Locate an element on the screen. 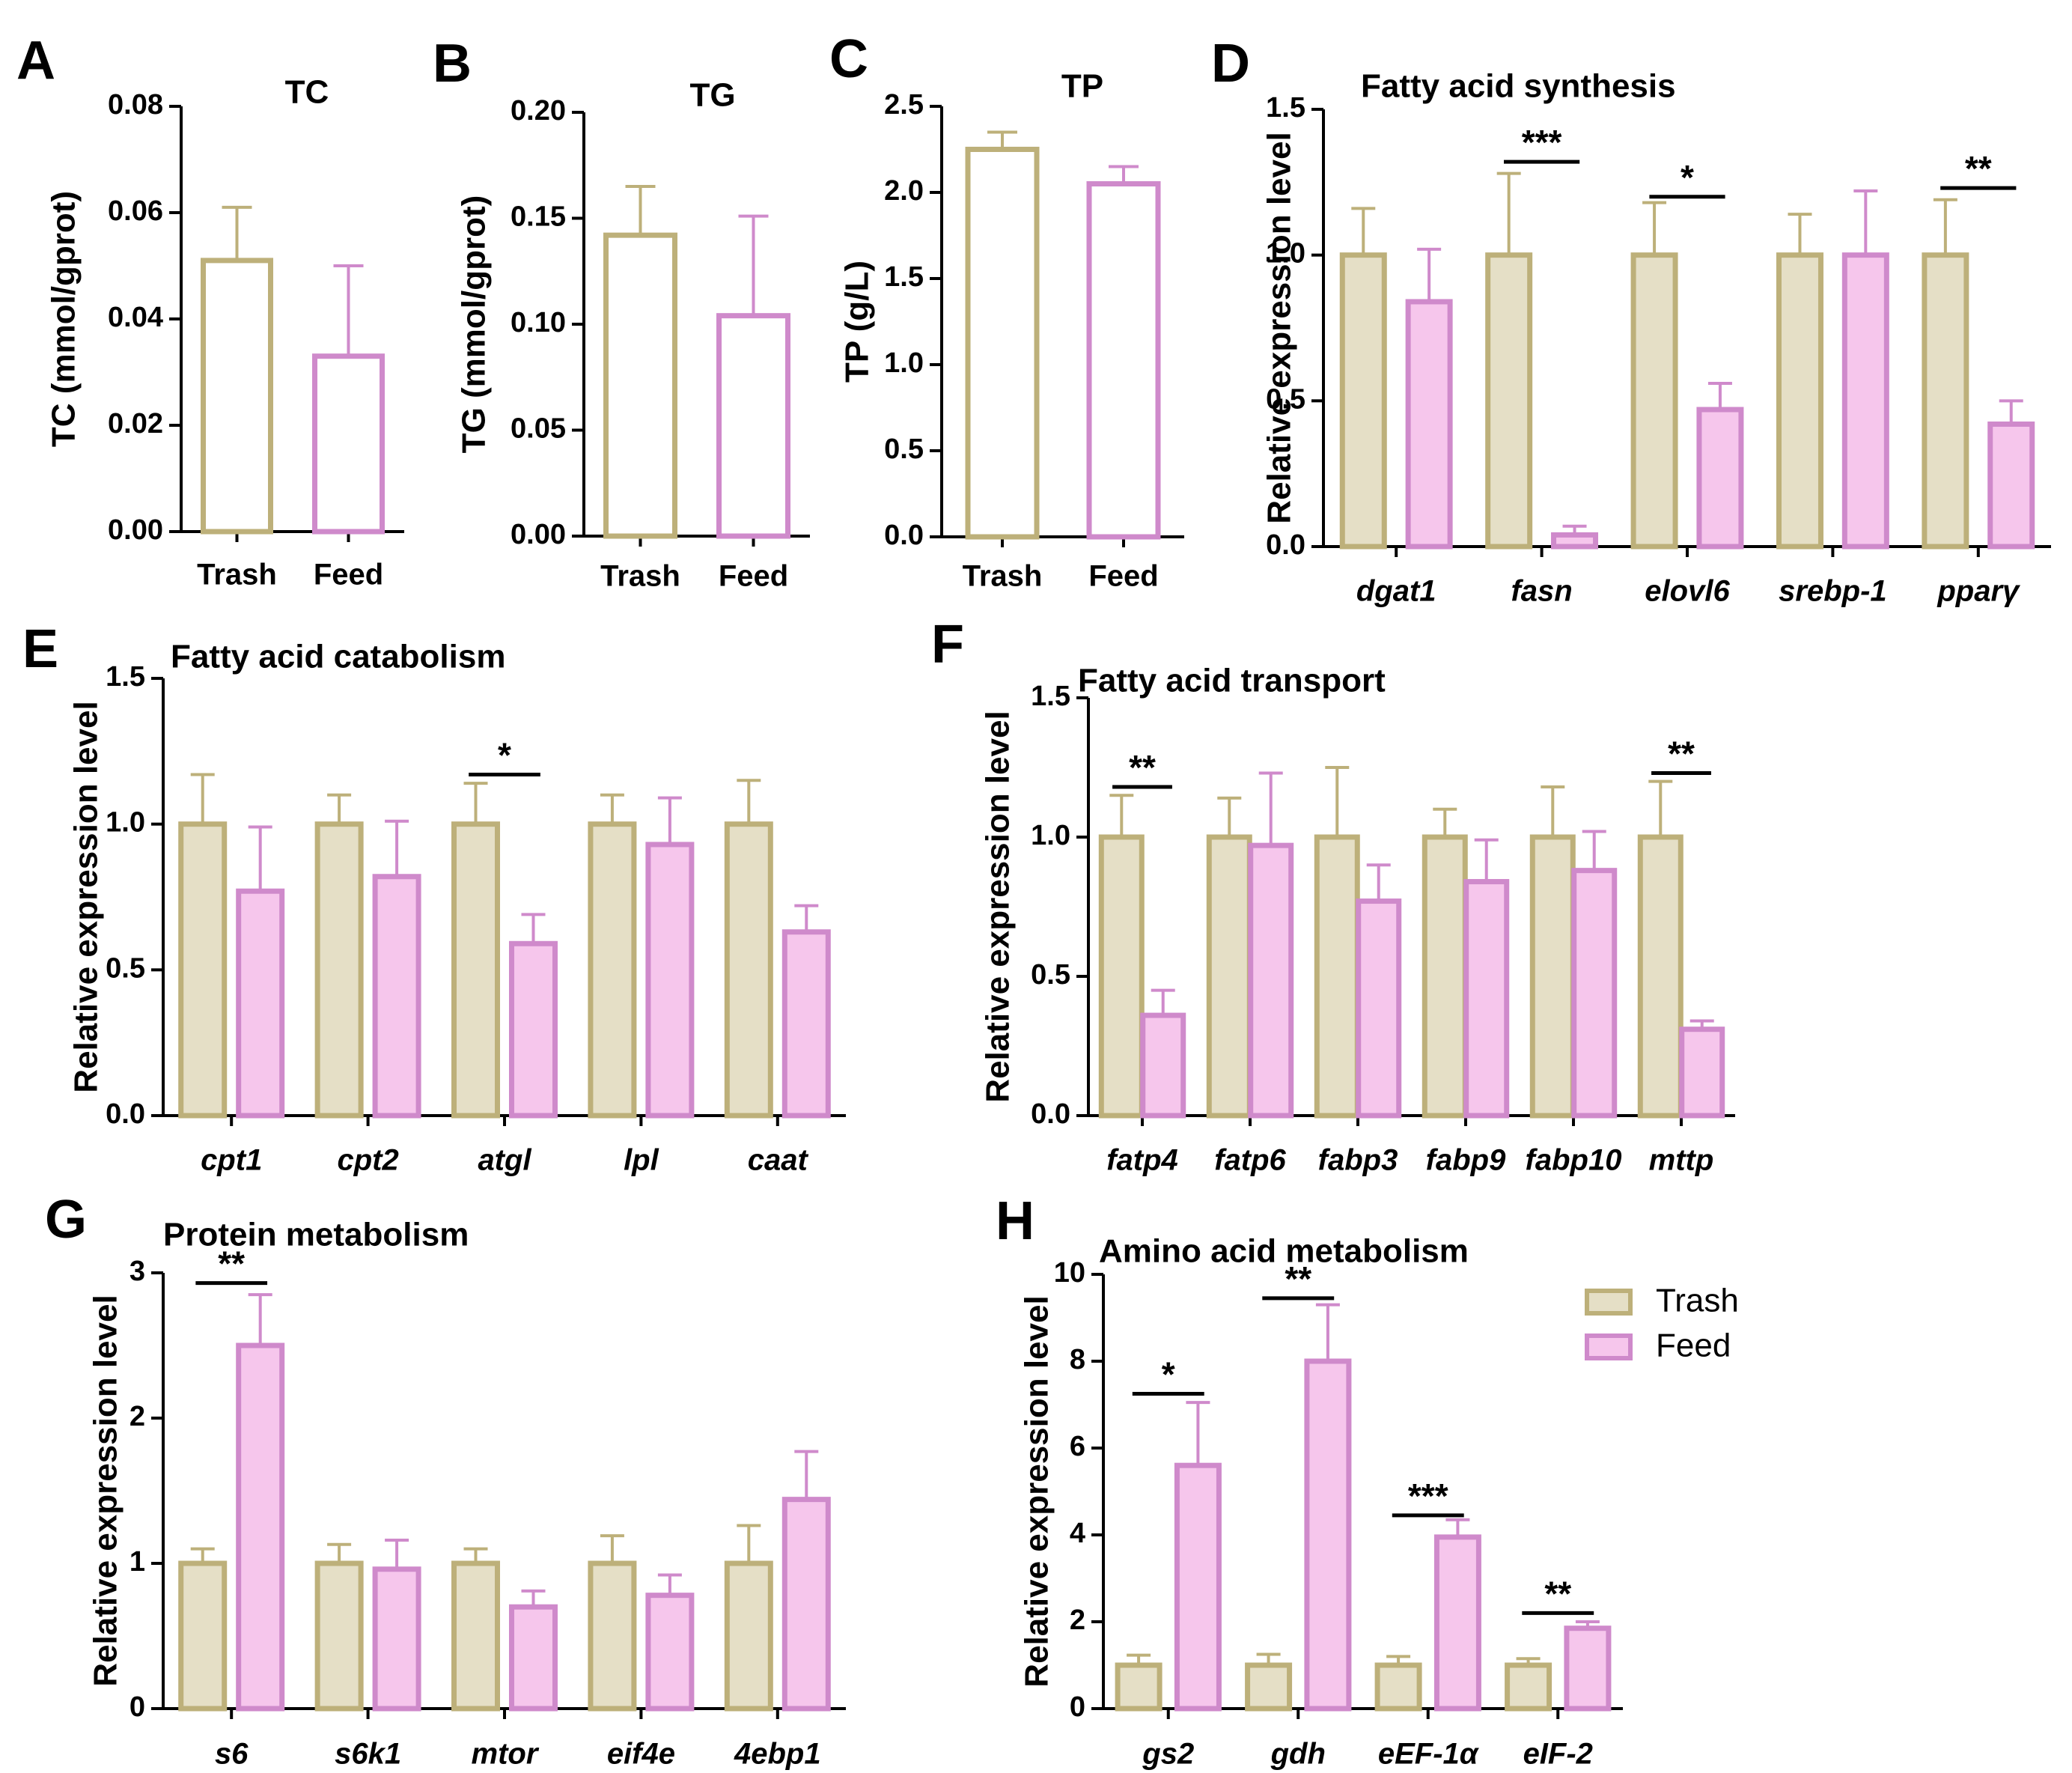 The width and height of the screenshot is (2072, 1773). category-label: fabp10 is located at coordinates (1574, 1160).